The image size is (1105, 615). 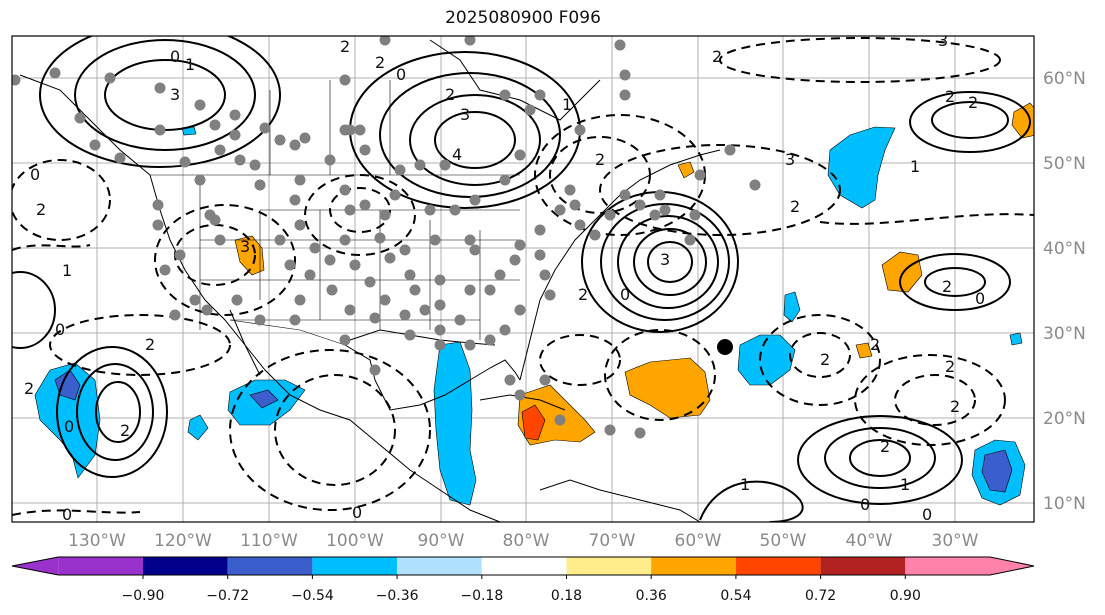 I want to click on contour-high-atlantic, so click(x=660, y=262).